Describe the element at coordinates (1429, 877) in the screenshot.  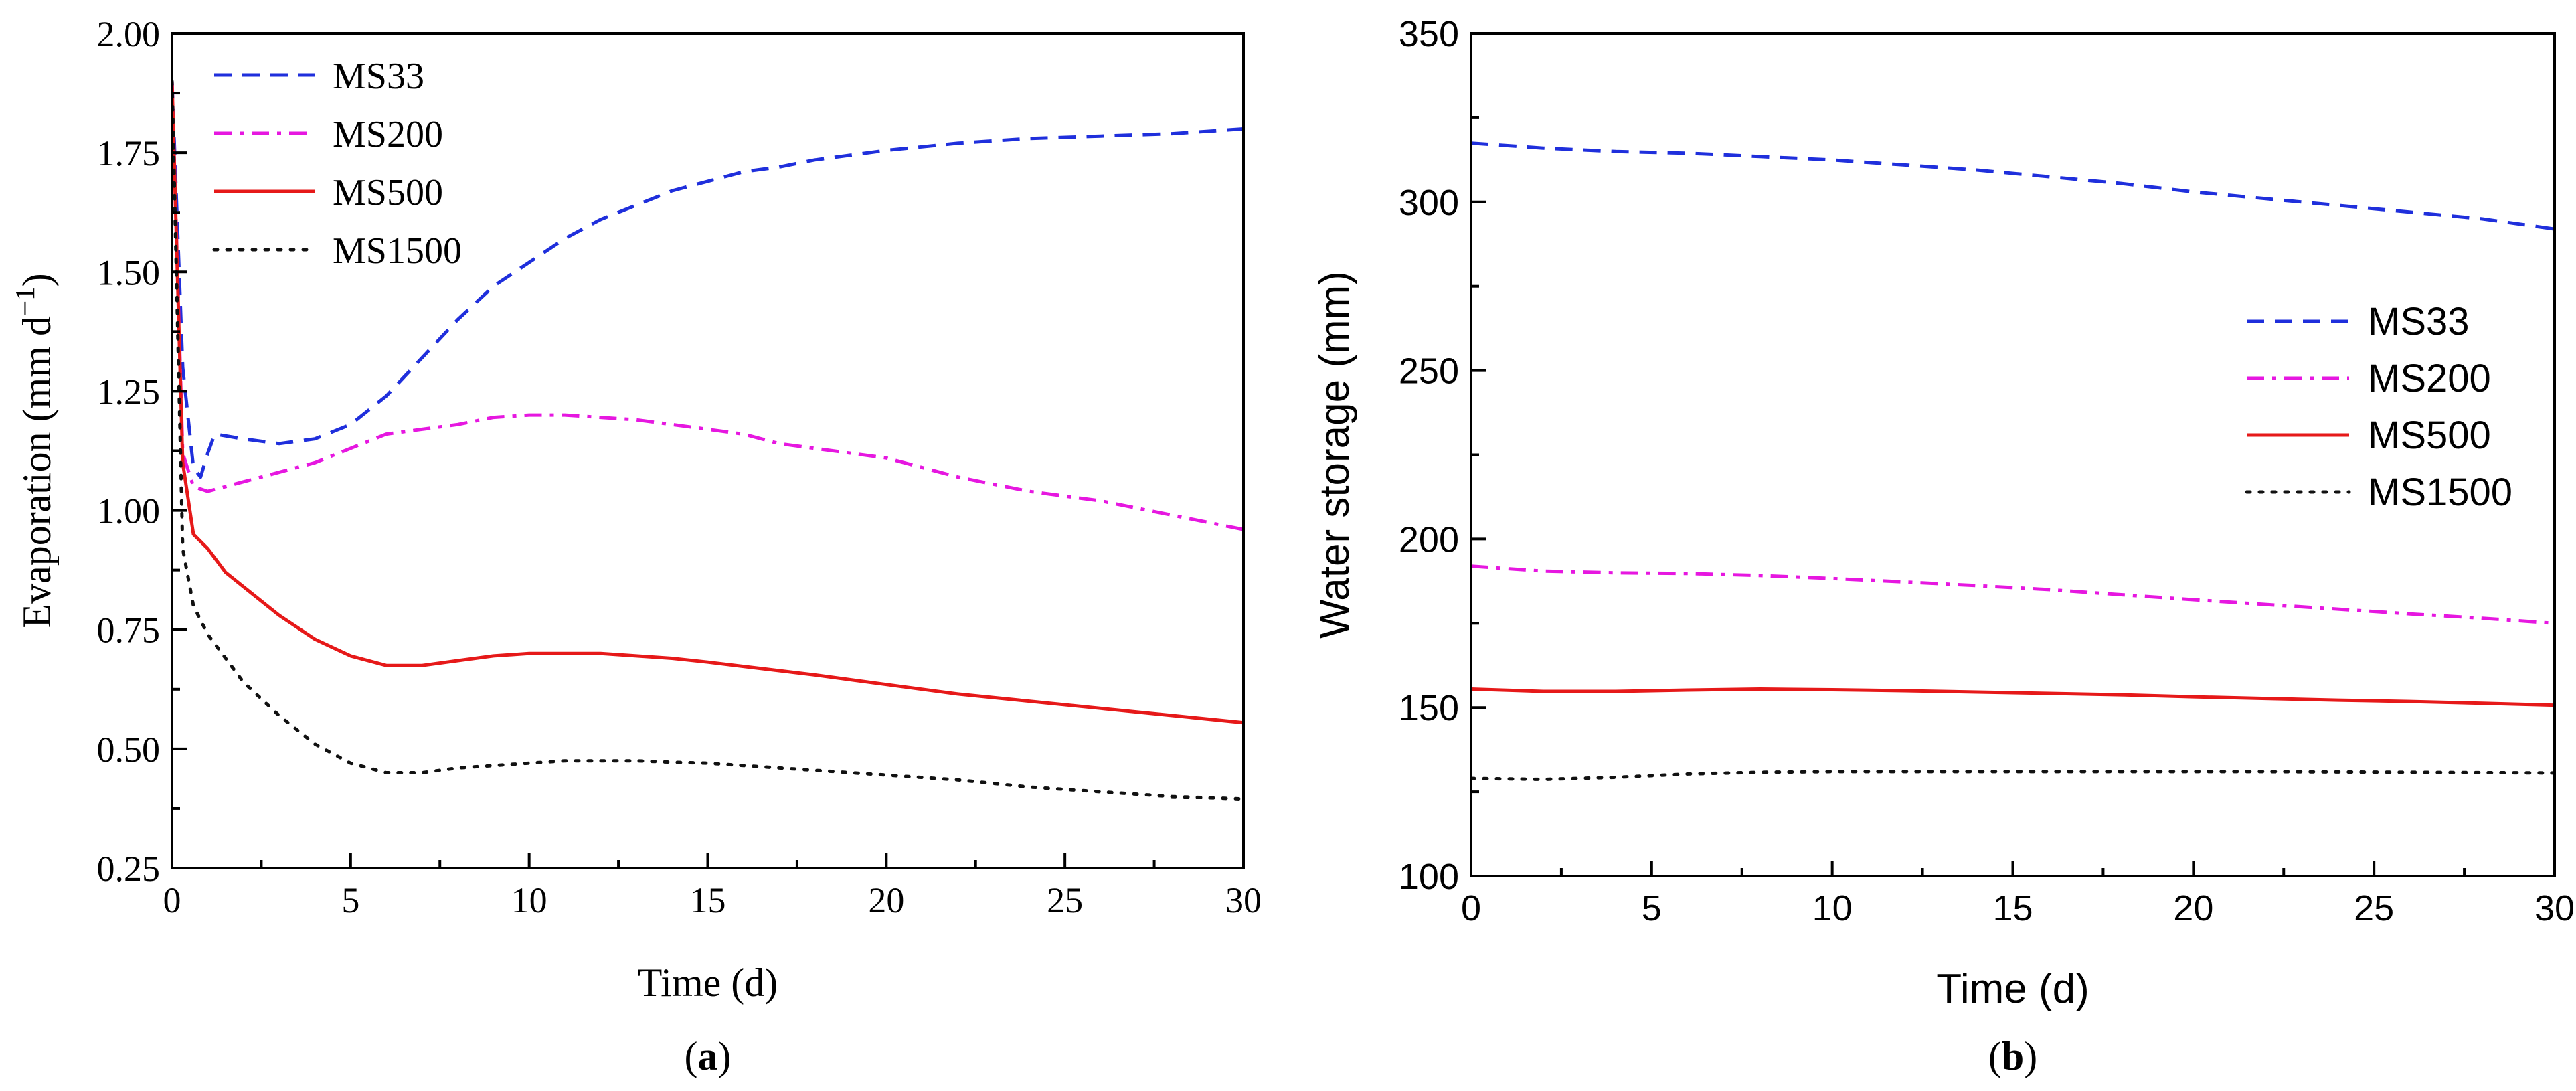
I see `y-tick-label: 100` at that location.